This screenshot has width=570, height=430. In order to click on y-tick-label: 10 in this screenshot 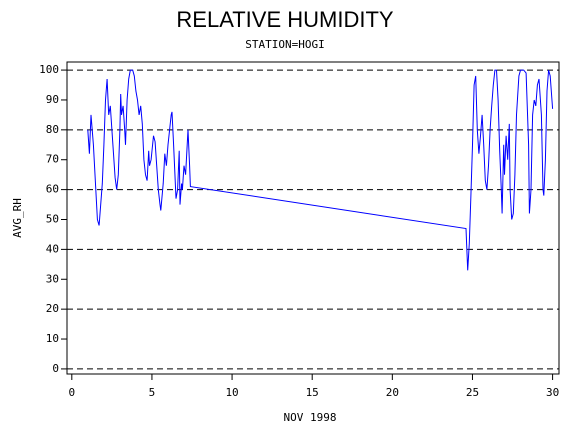, I will do `click(52, 338)`.